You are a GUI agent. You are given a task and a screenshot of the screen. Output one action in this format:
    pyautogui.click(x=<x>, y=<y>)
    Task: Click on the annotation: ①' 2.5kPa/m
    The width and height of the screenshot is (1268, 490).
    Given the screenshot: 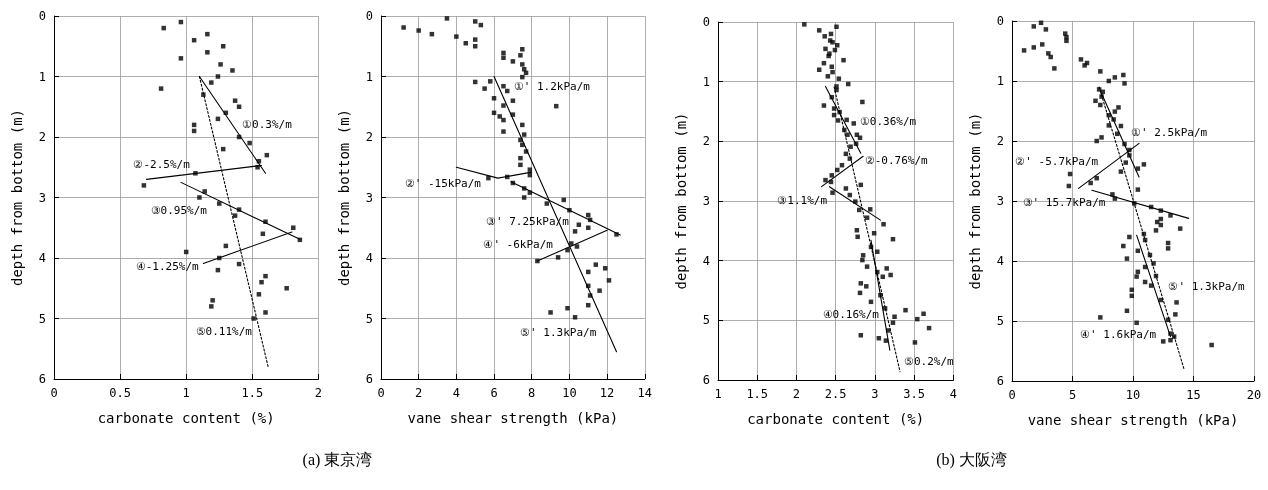 What is the action you would take?
    pyautogui.click(x=1169, y=133)
    